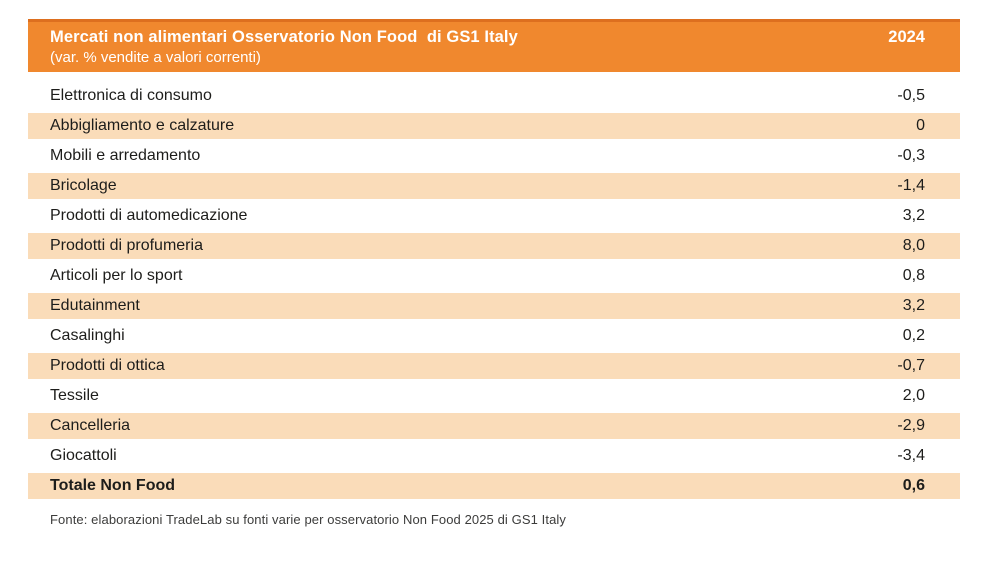 The image size is (1000, 562). I want to click on row-value: 0,8, so click(913, 275).